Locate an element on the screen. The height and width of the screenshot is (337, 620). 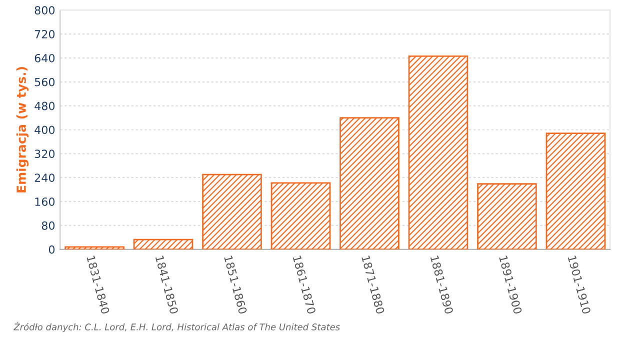
y-tick-label: 800 is located at coordinates (44, 10).